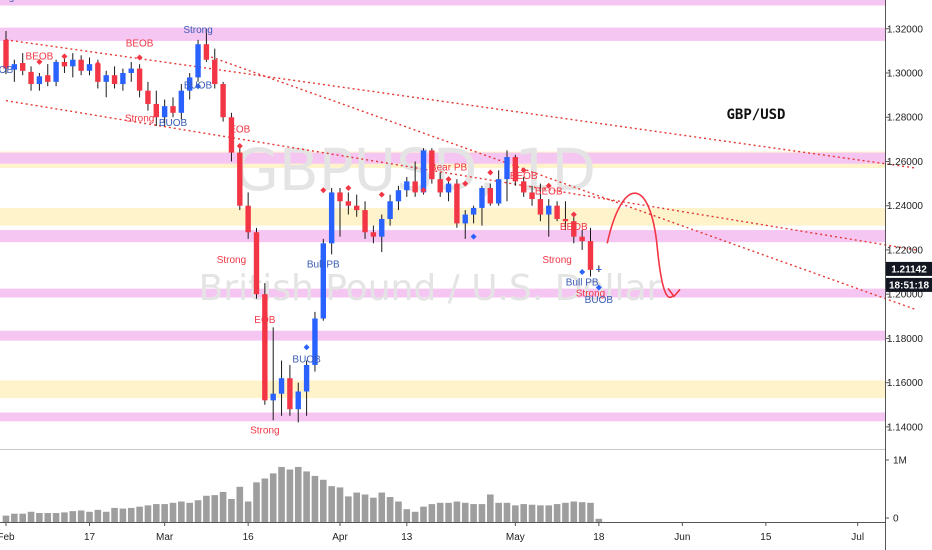 The image size is (932, 550). I want to click on current-price-badge: 1.21142 18:51:18, so click(909, 276).